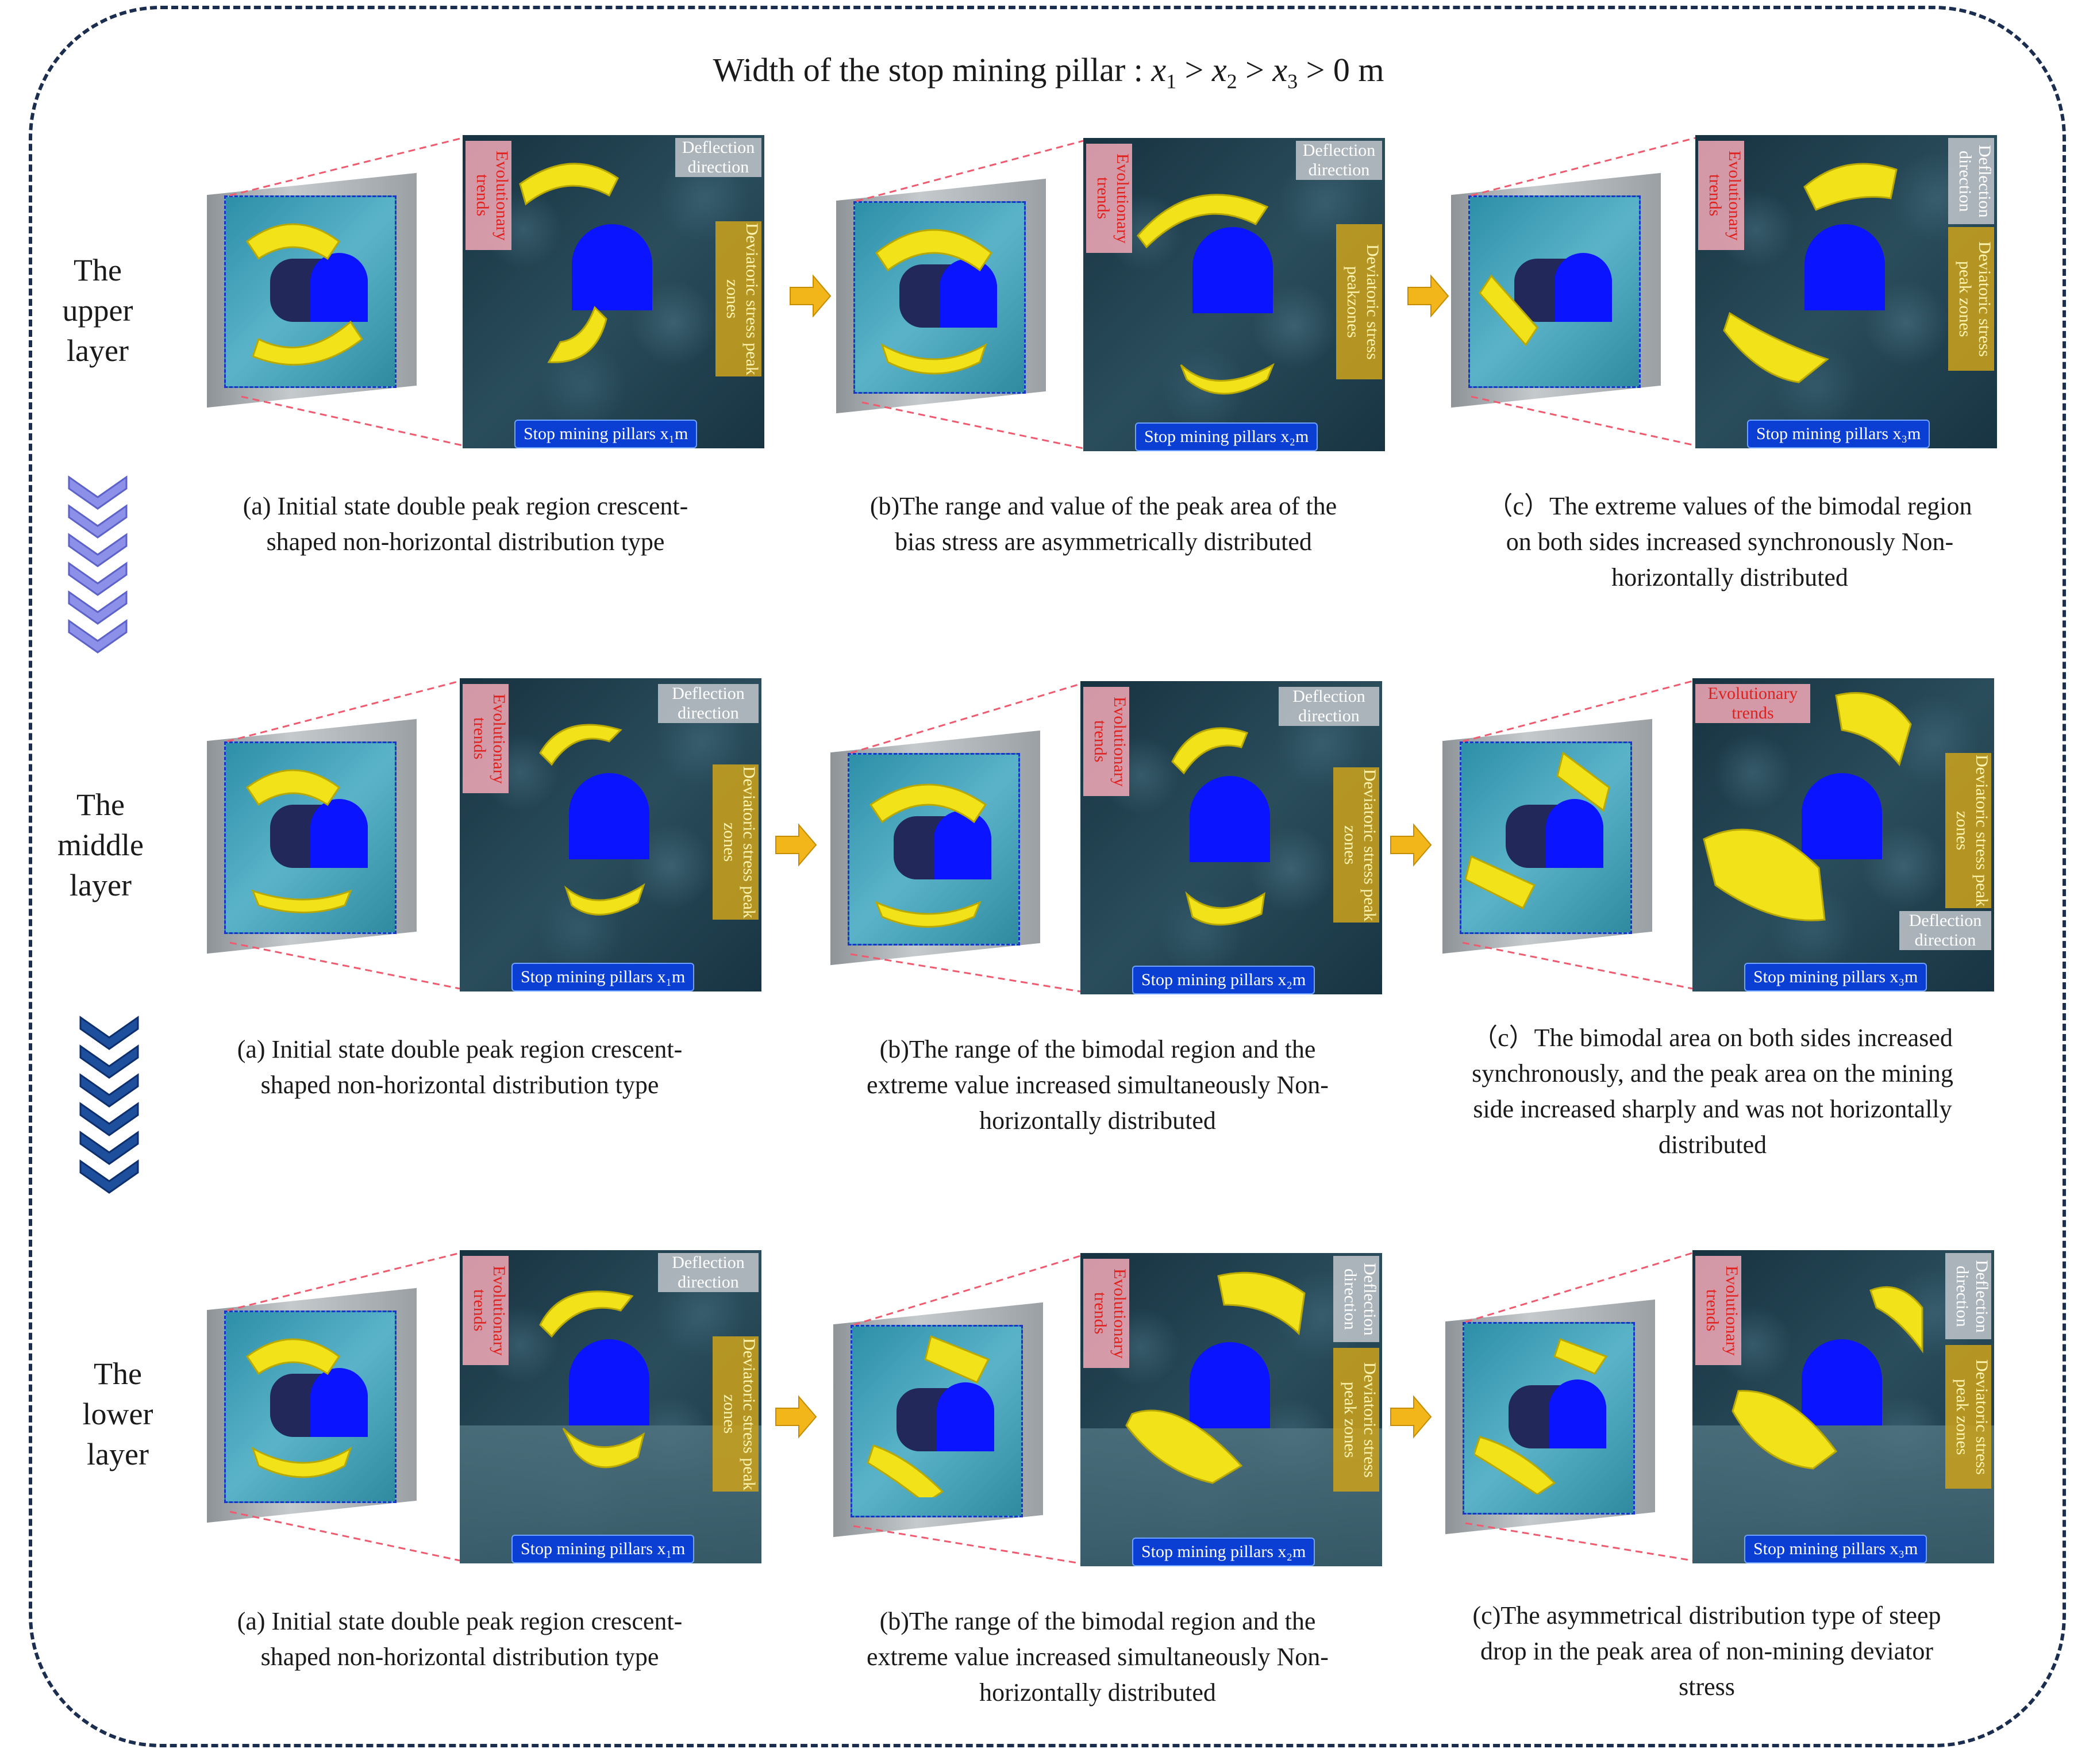 The height and width of the screenshot is (1764, 2097). What do you see at coordinates (1359, 302) in the screenshot?
I see `deviatoric-stress-label: Deviatoric stress peakzones` at bounding box center [1359, 302].